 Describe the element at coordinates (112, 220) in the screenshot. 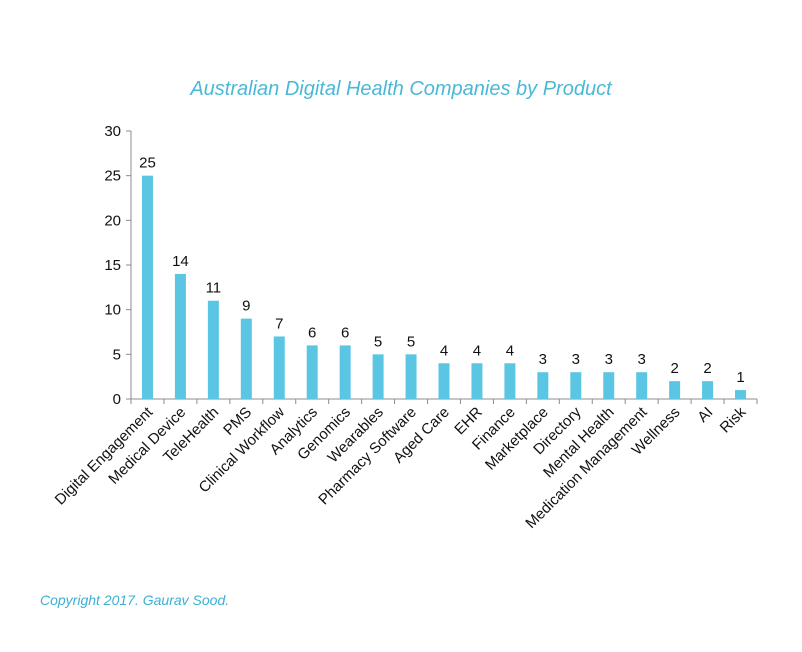

I see `y-tick-label: 20` at that location.